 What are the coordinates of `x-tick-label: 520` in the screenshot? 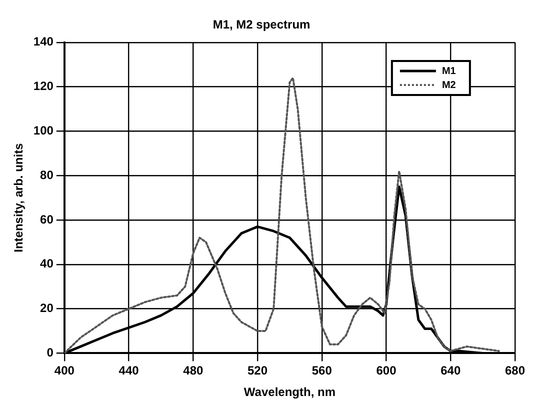 It's located at (258, 371).